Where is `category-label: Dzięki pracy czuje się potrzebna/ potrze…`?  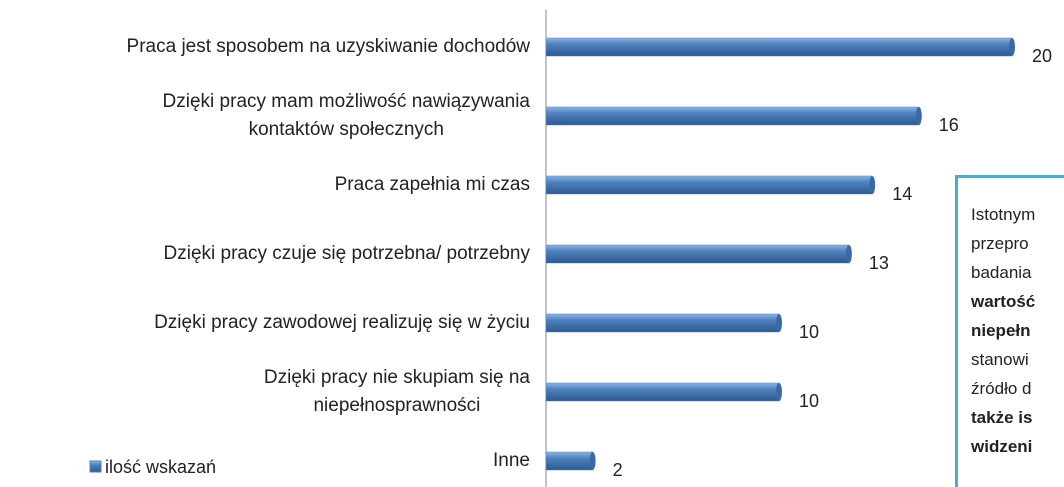 category-label: Dzięki pracy czuje się potrzebna/ potrze… is located at coordinates (346, 253).